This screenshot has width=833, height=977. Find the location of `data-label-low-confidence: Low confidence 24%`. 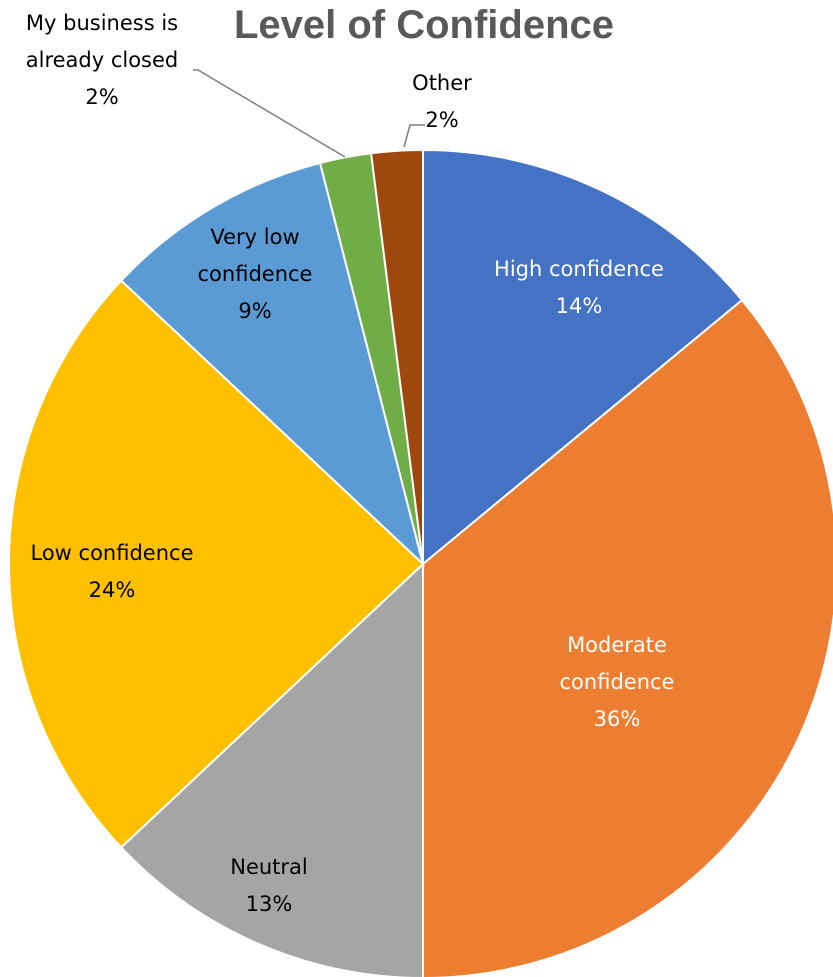

data-label-low-confidence: Low confidence 24% is located at coordinates (112, 571).